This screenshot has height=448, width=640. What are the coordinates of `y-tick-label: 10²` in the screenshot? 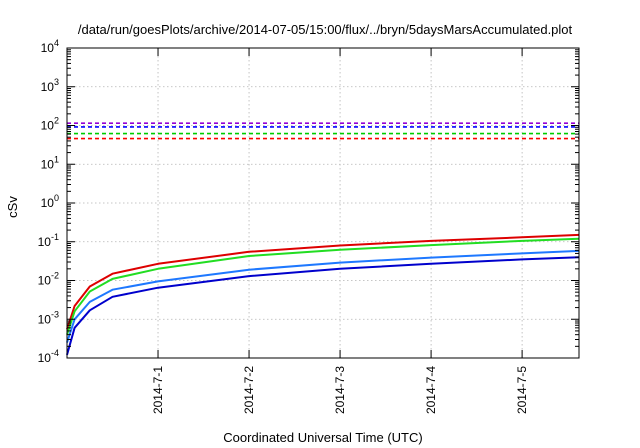 It's located at (50, 124).